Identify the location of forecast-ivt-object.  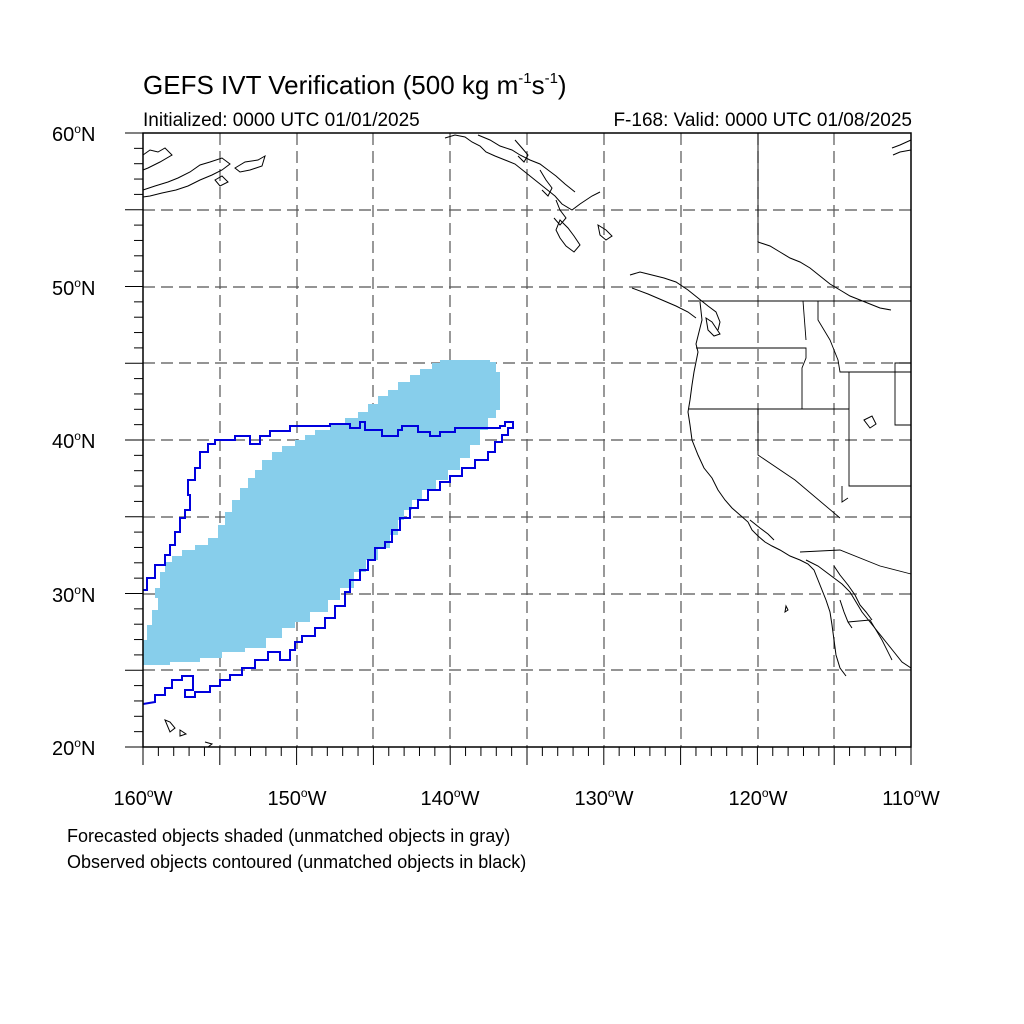
(321, 512).